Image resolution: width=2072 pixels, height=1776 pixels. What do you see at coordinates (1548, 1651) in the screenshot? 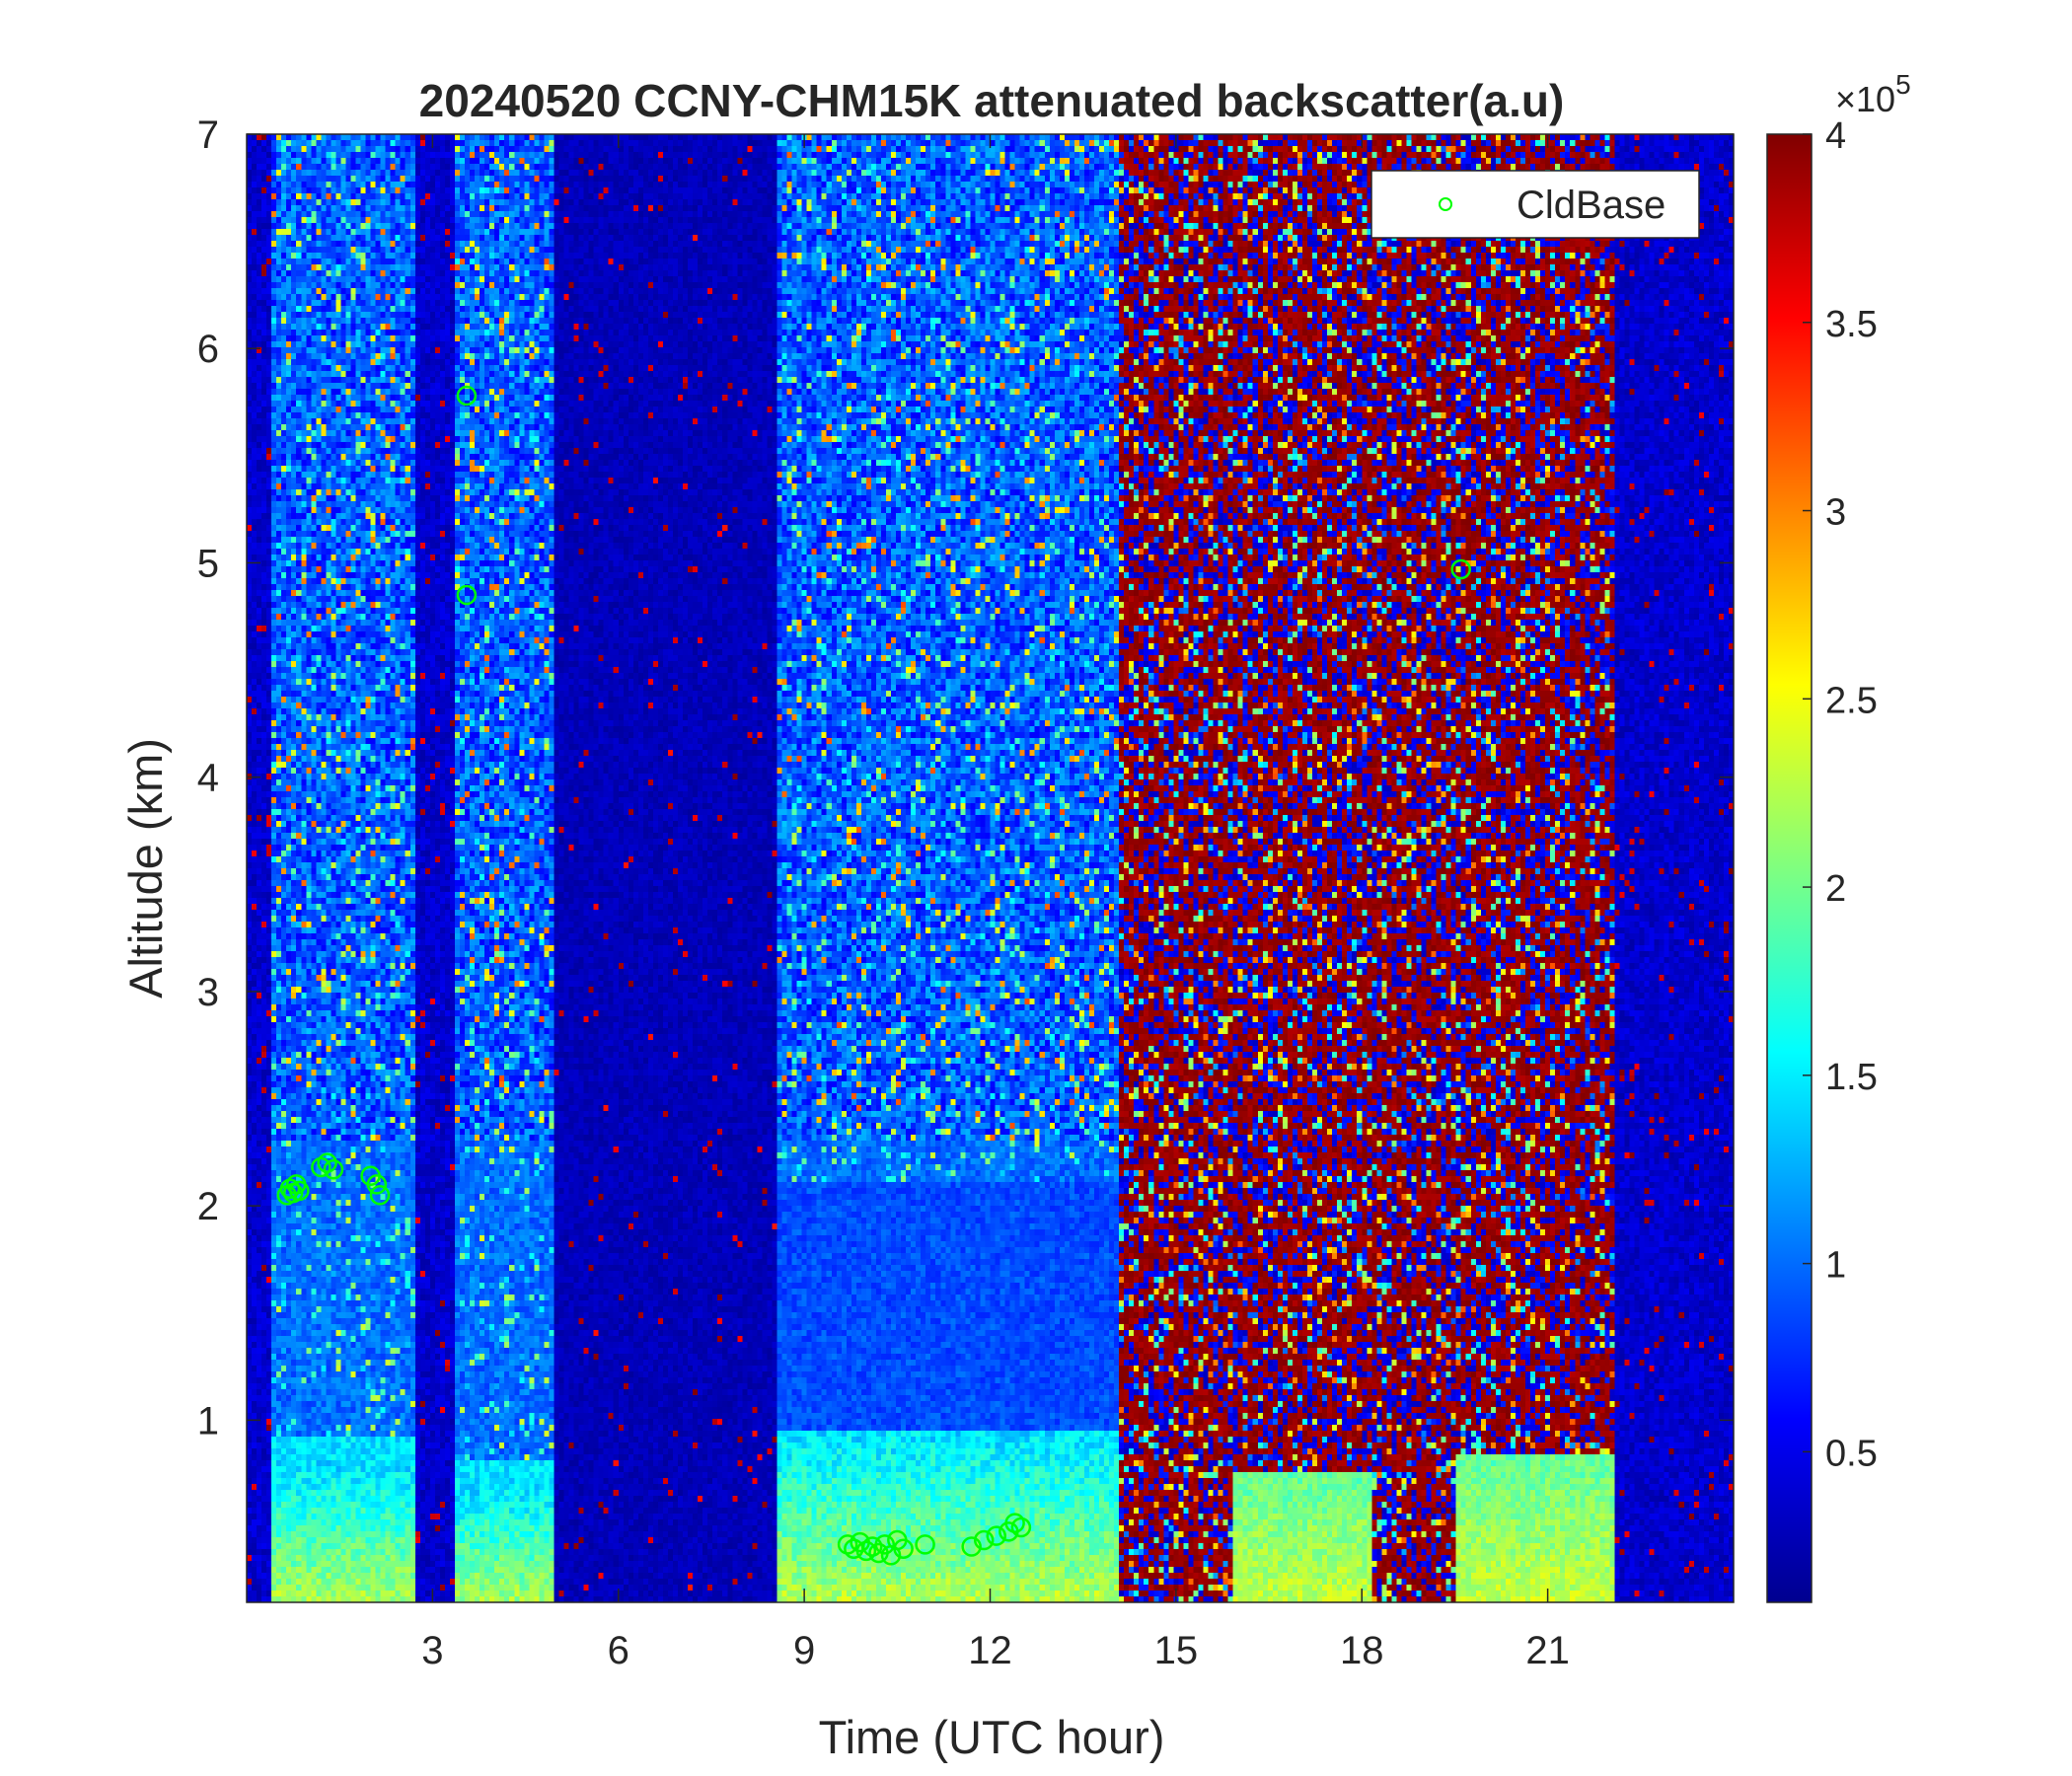
I see `x-tick-label: 21` at bounding box center [1548, 1651].